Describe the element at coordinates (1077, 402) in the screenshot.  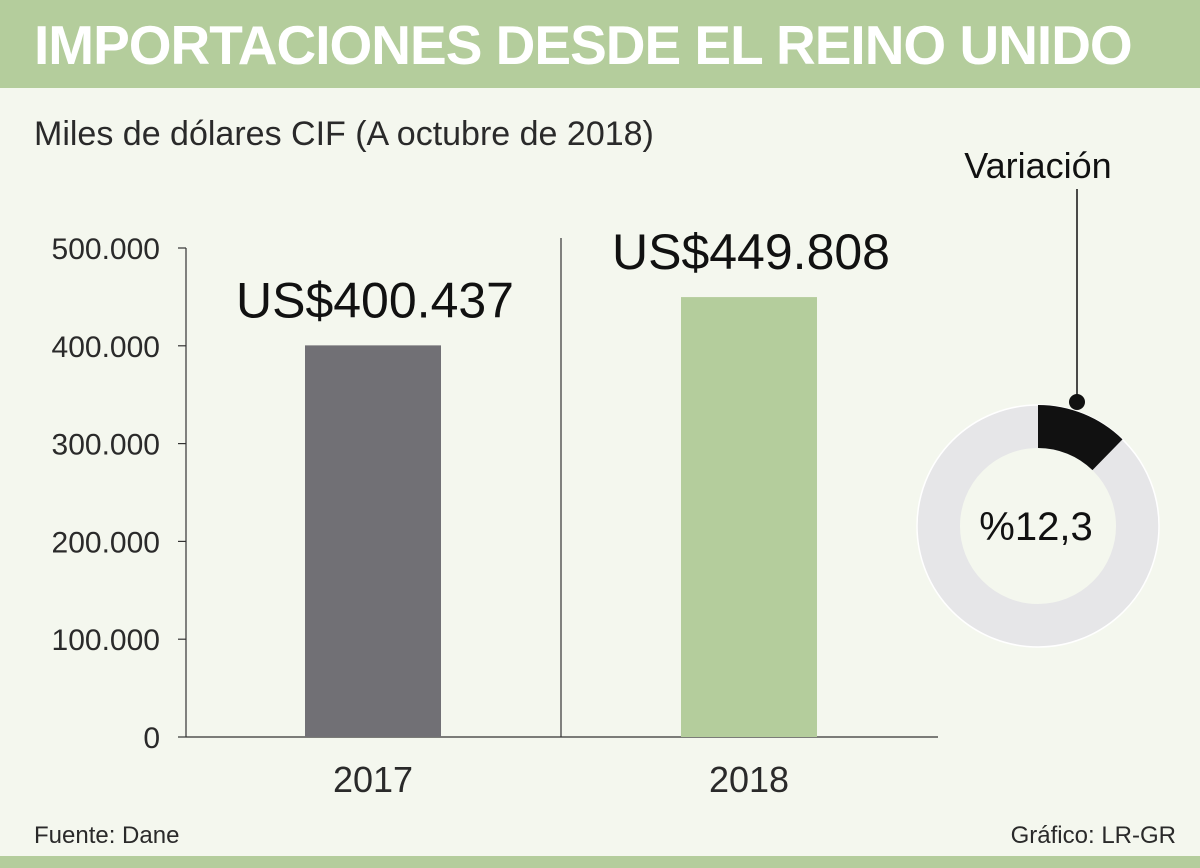
I see `variation-pointer-dot` at that location.